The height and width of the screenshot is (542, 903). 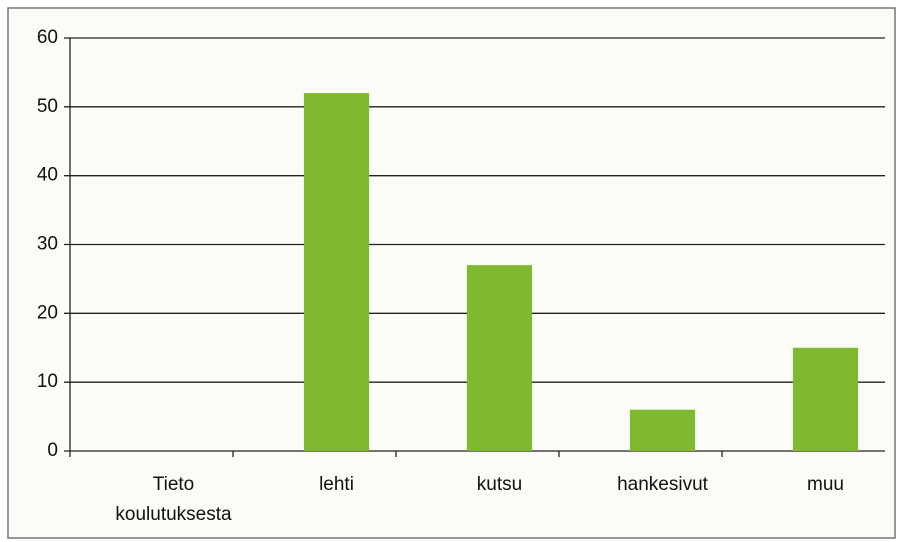 I want to click on x-tick-label: kutsu, so click(x=499, y=484).